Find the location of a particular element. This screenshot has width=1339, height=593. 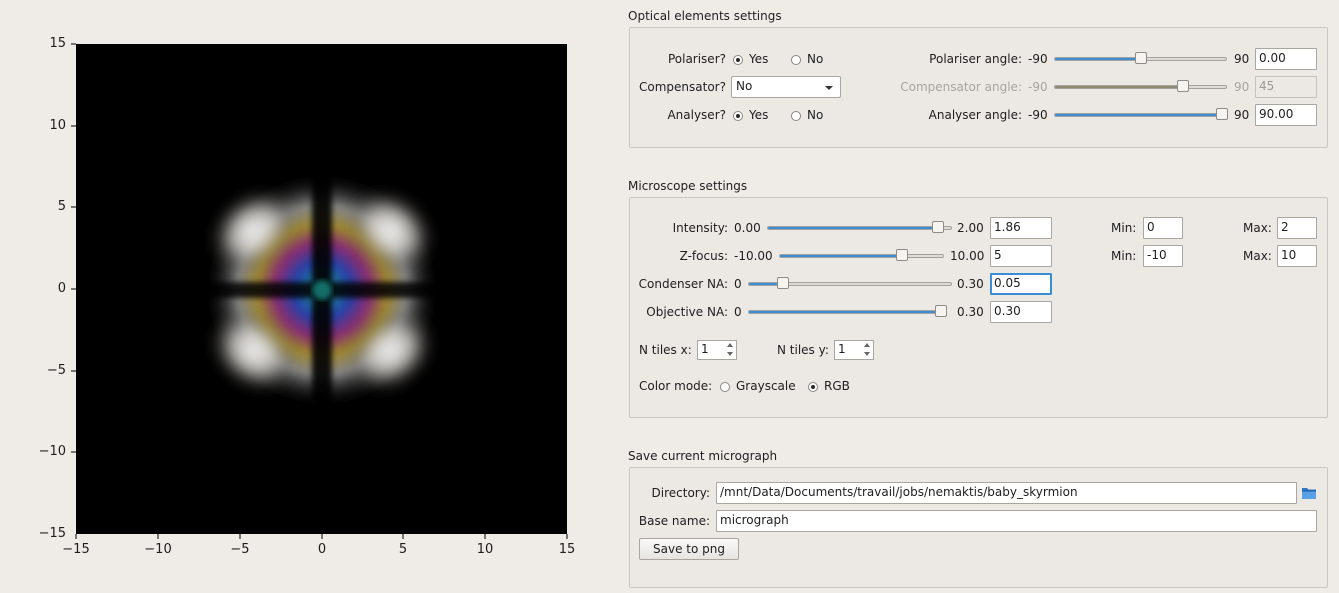

analyser-yes-label: Yes is located at coordinates (759, 115).